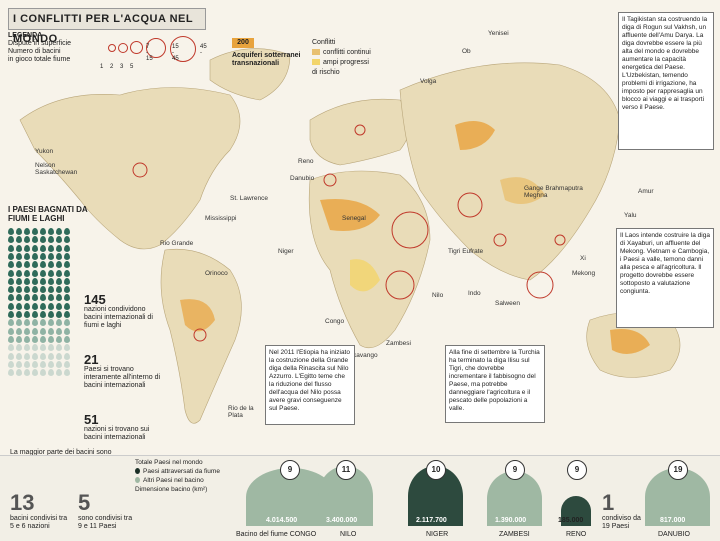  Describe the element at coordinates (181, 471) in the screenshot. I see `bottom-legend-line1: Paesi attraversati da fiume` at that location.